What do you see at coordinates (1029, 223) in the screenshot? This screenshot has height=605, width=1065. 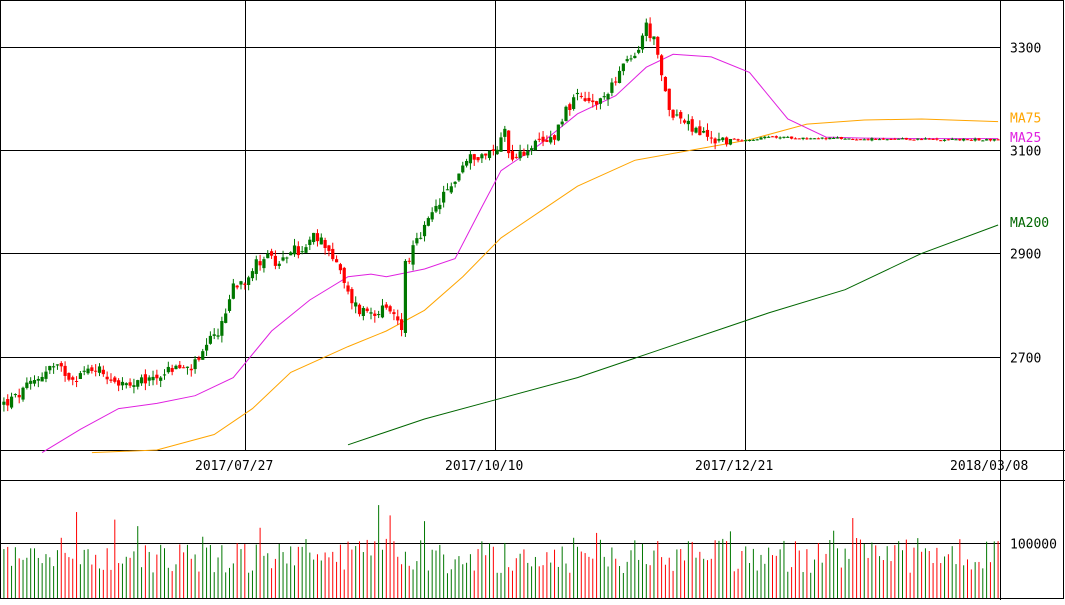 I see `ma200-label: MA200` at bounding box center [1029, 223].